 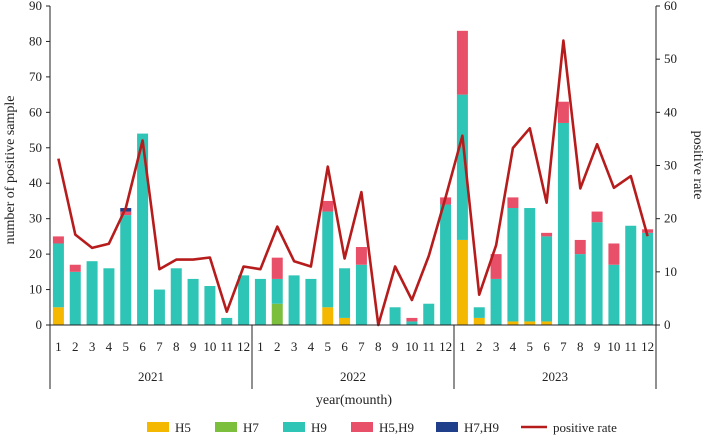 I want to click on month-tick-label: 1, so click(x=58, y=346).